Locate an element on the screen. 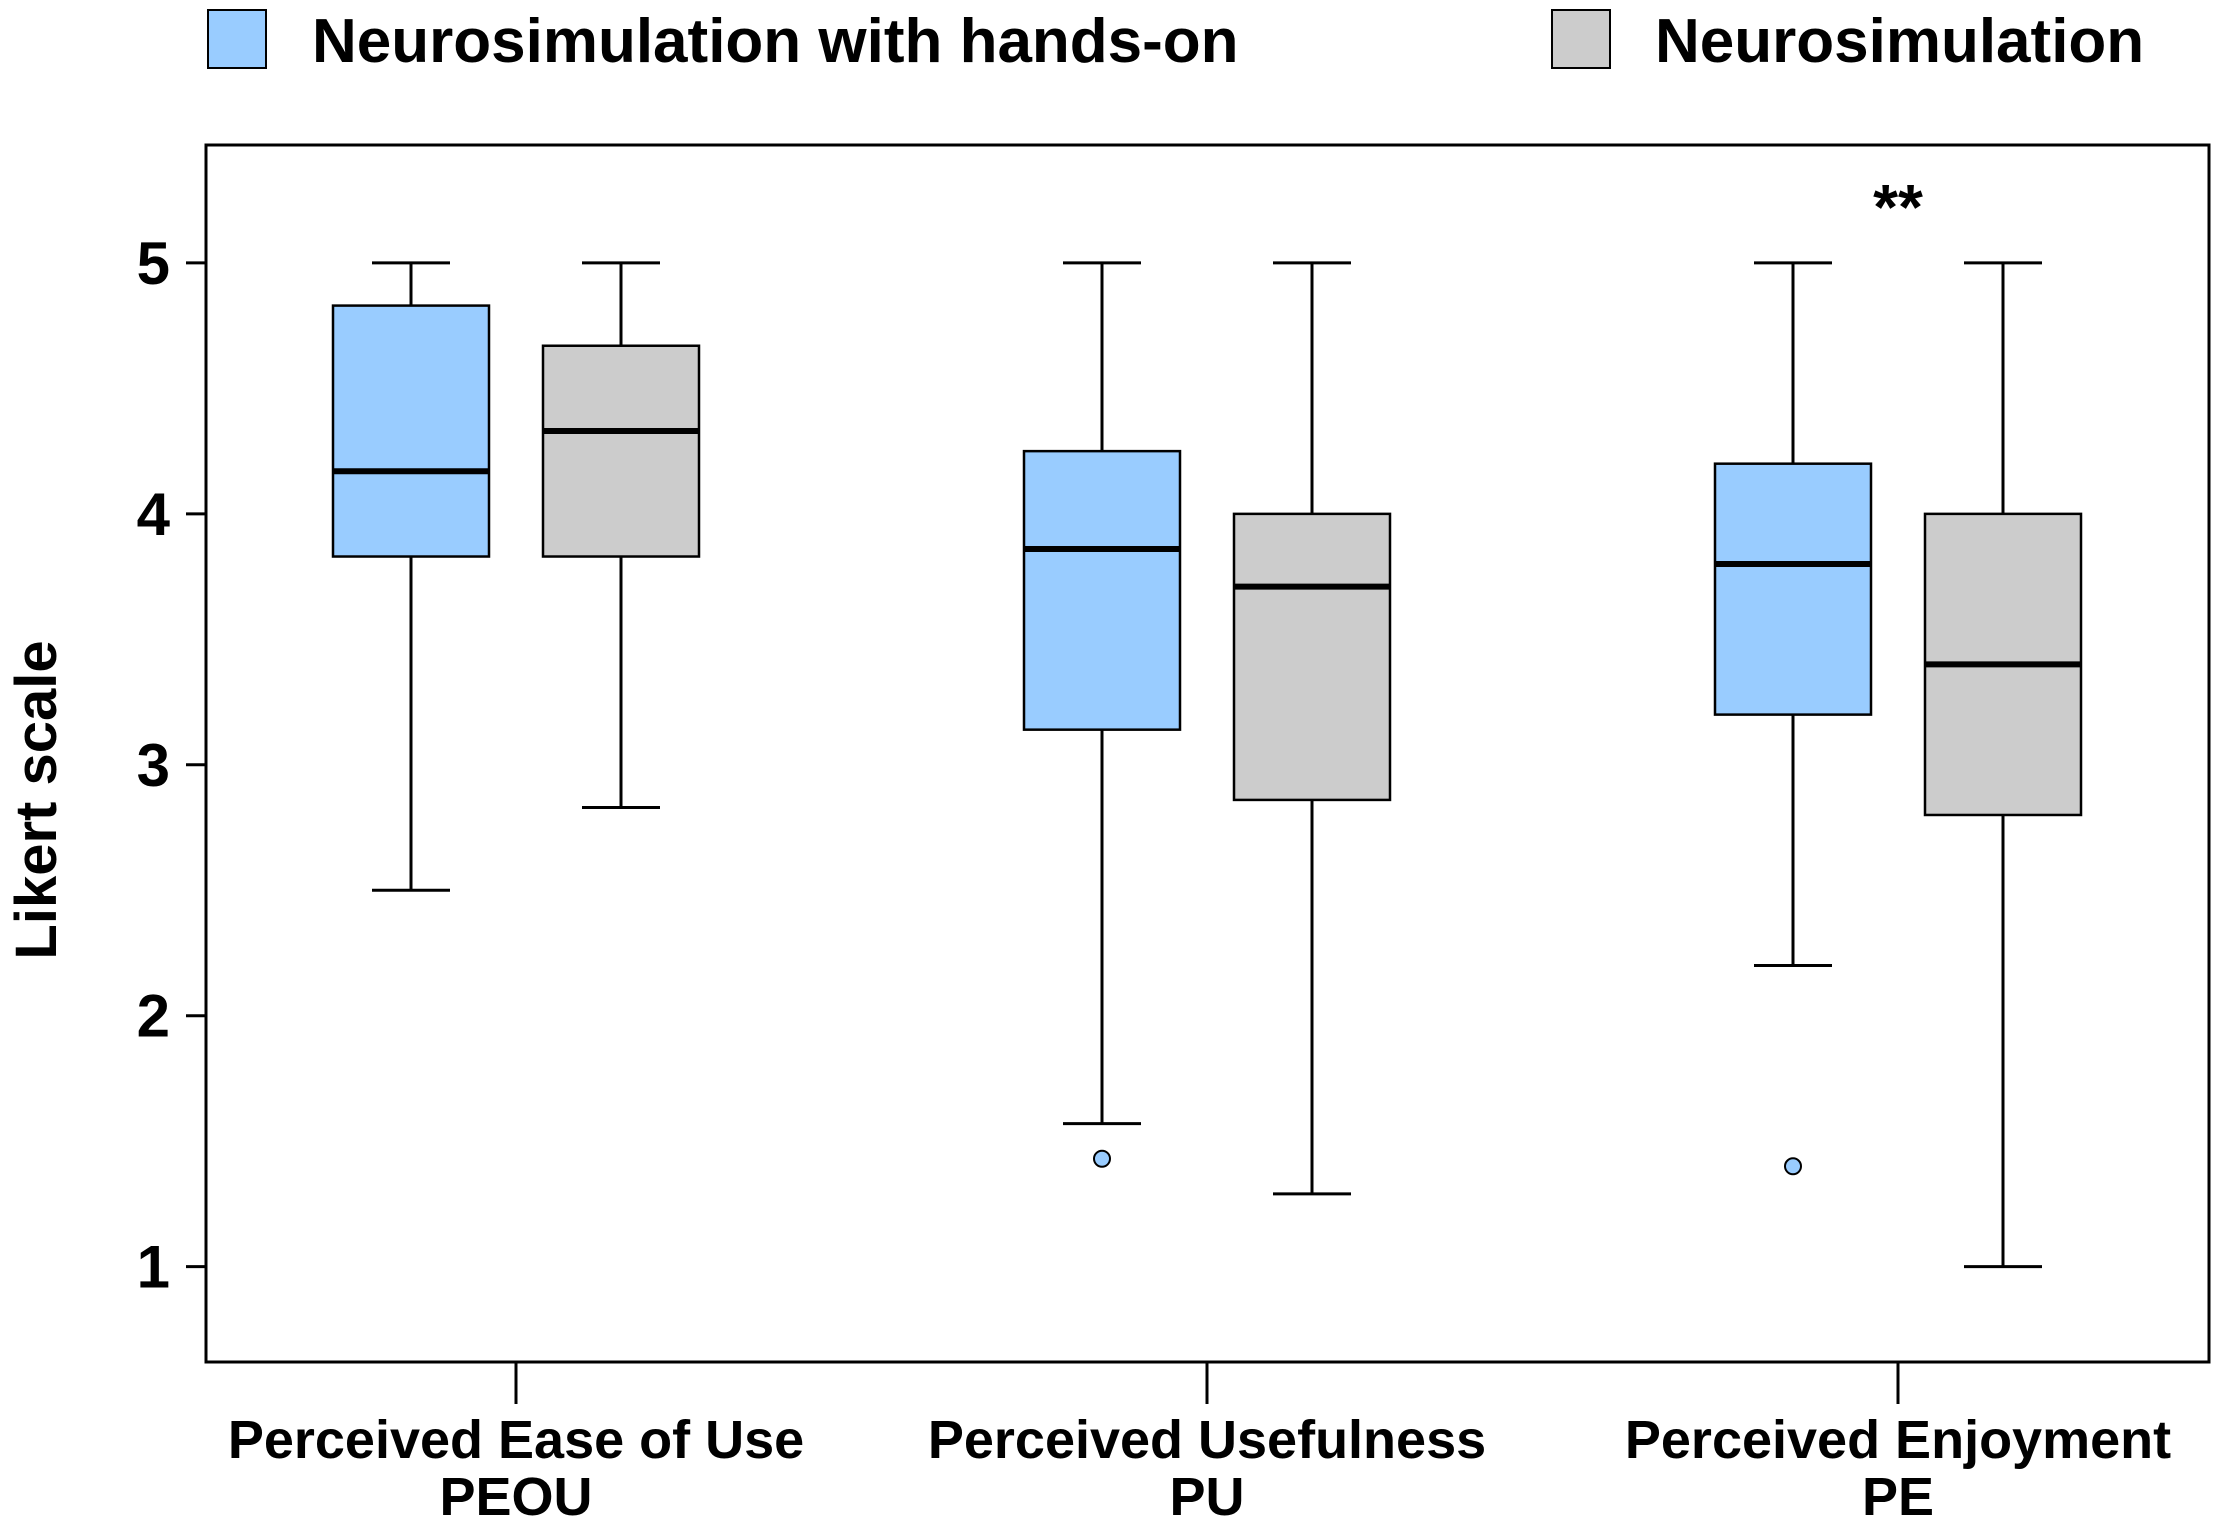  y-tick-label: 1 is located at coordinates (153, 1267).